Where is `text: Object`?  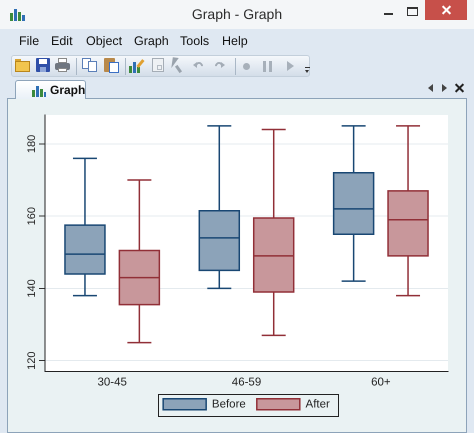
text: Object is located at coordinates (104, 41).